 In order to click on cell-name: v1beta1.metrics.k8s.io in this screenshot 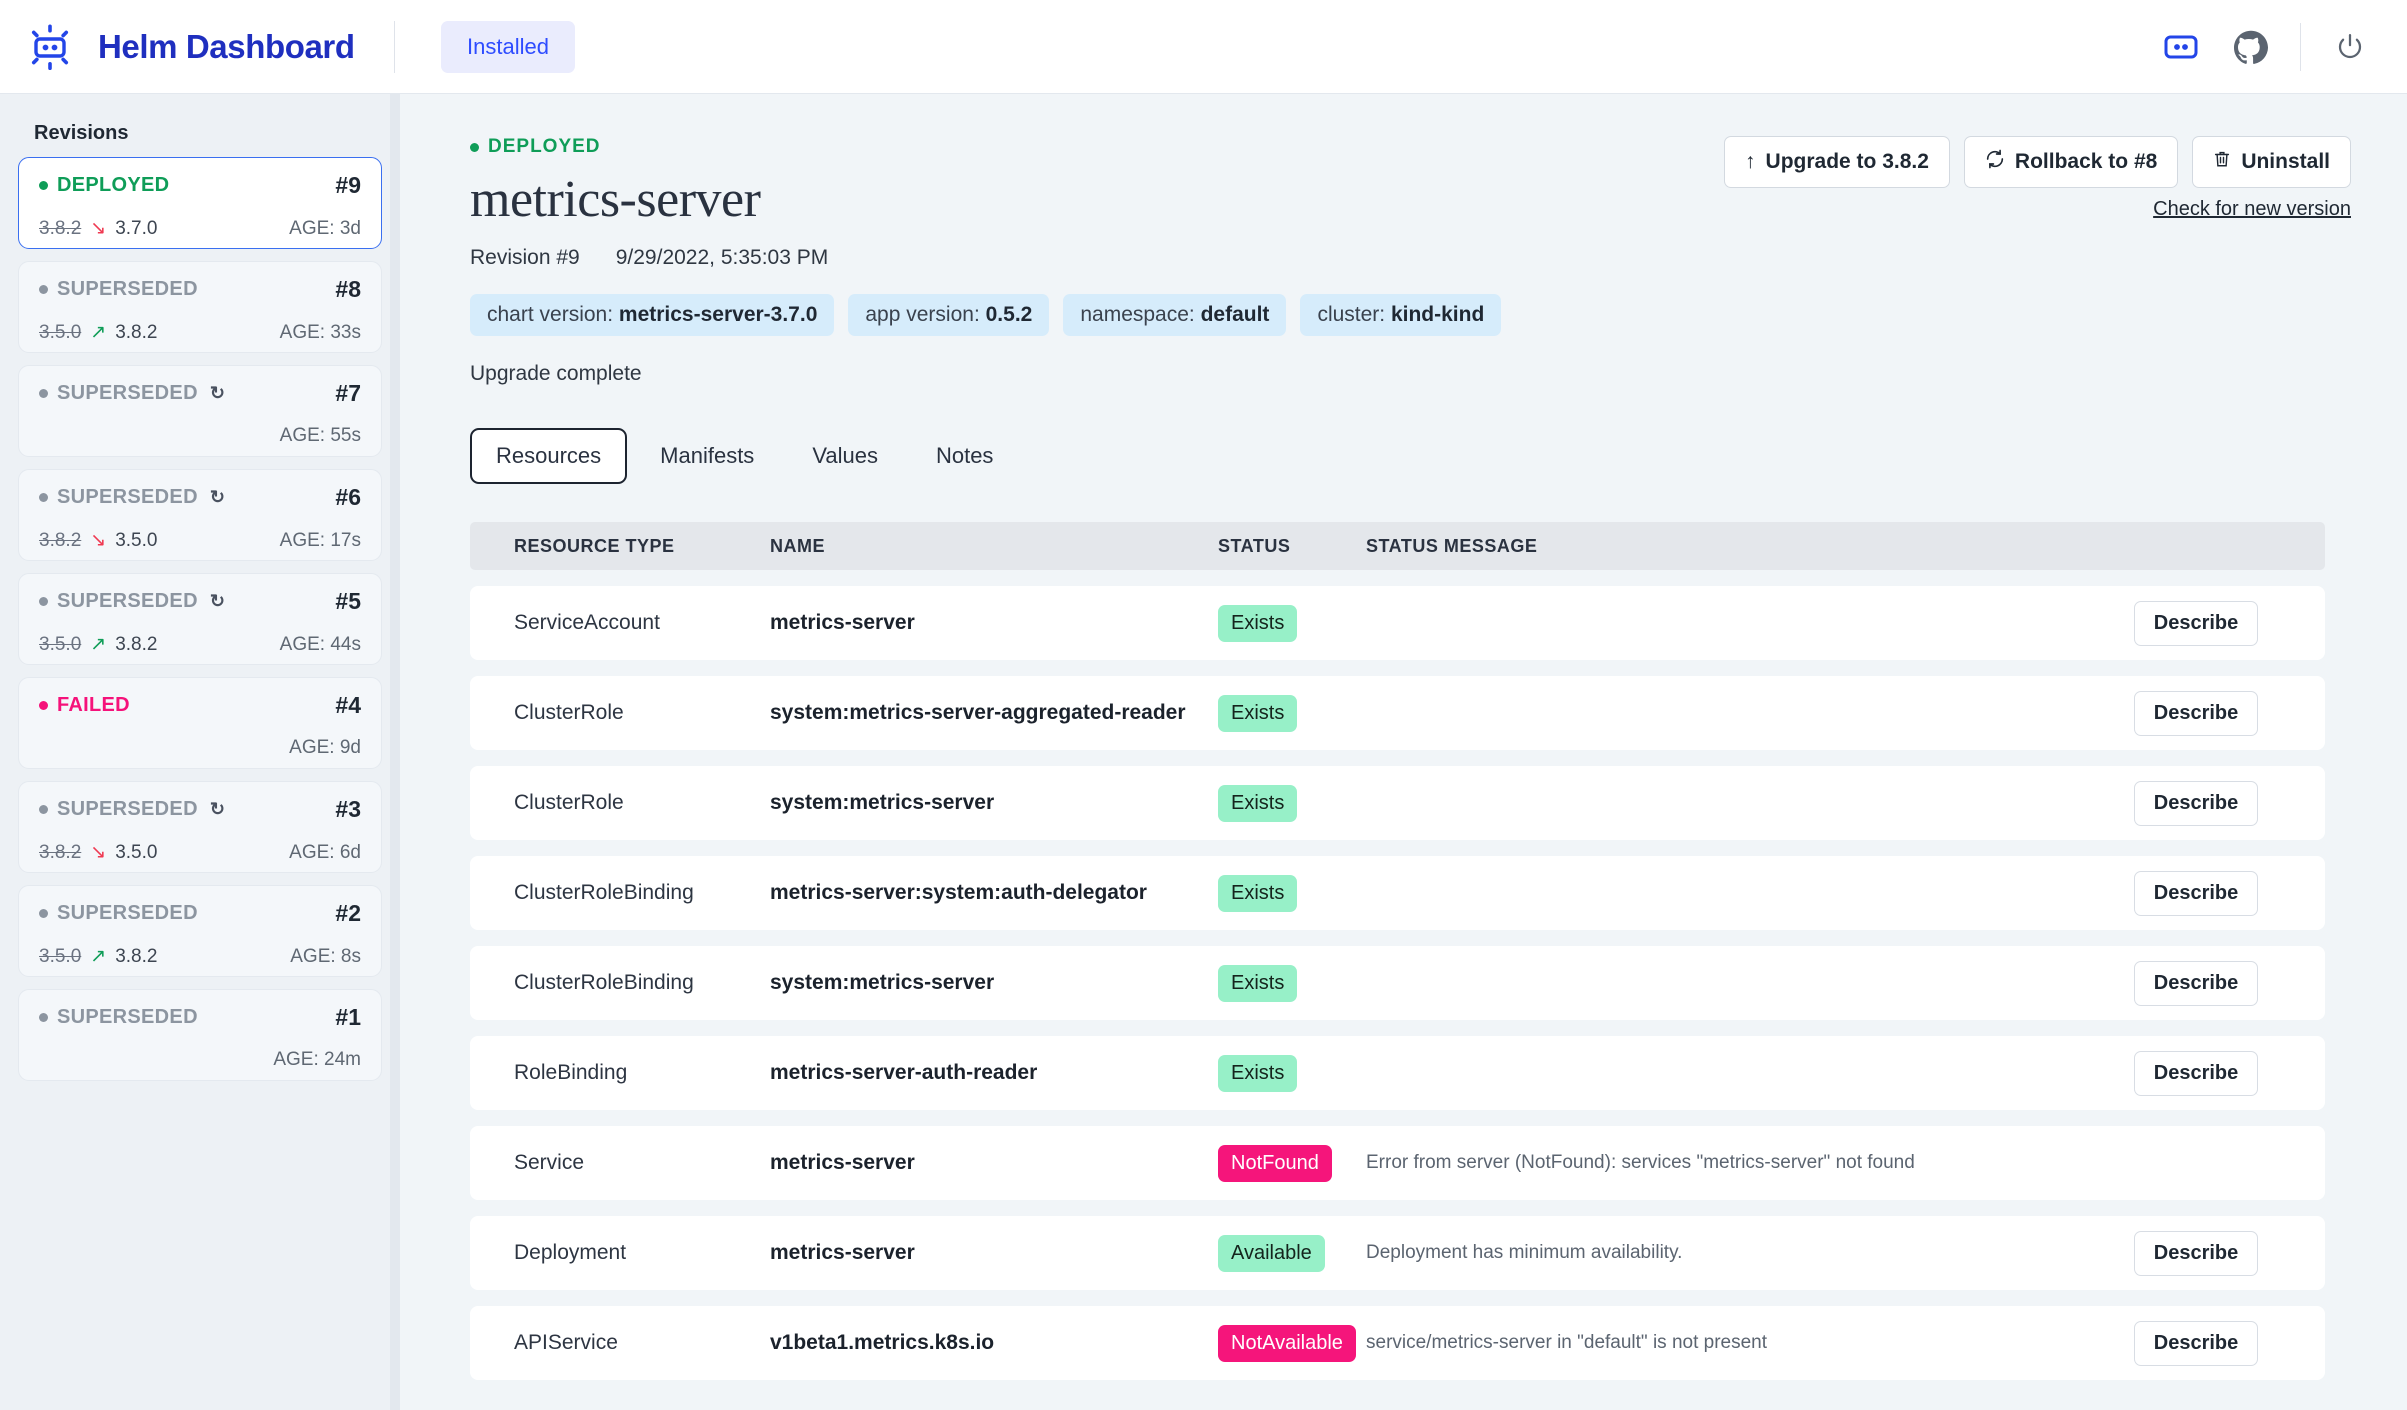, I will do `click(882, 1342)`.